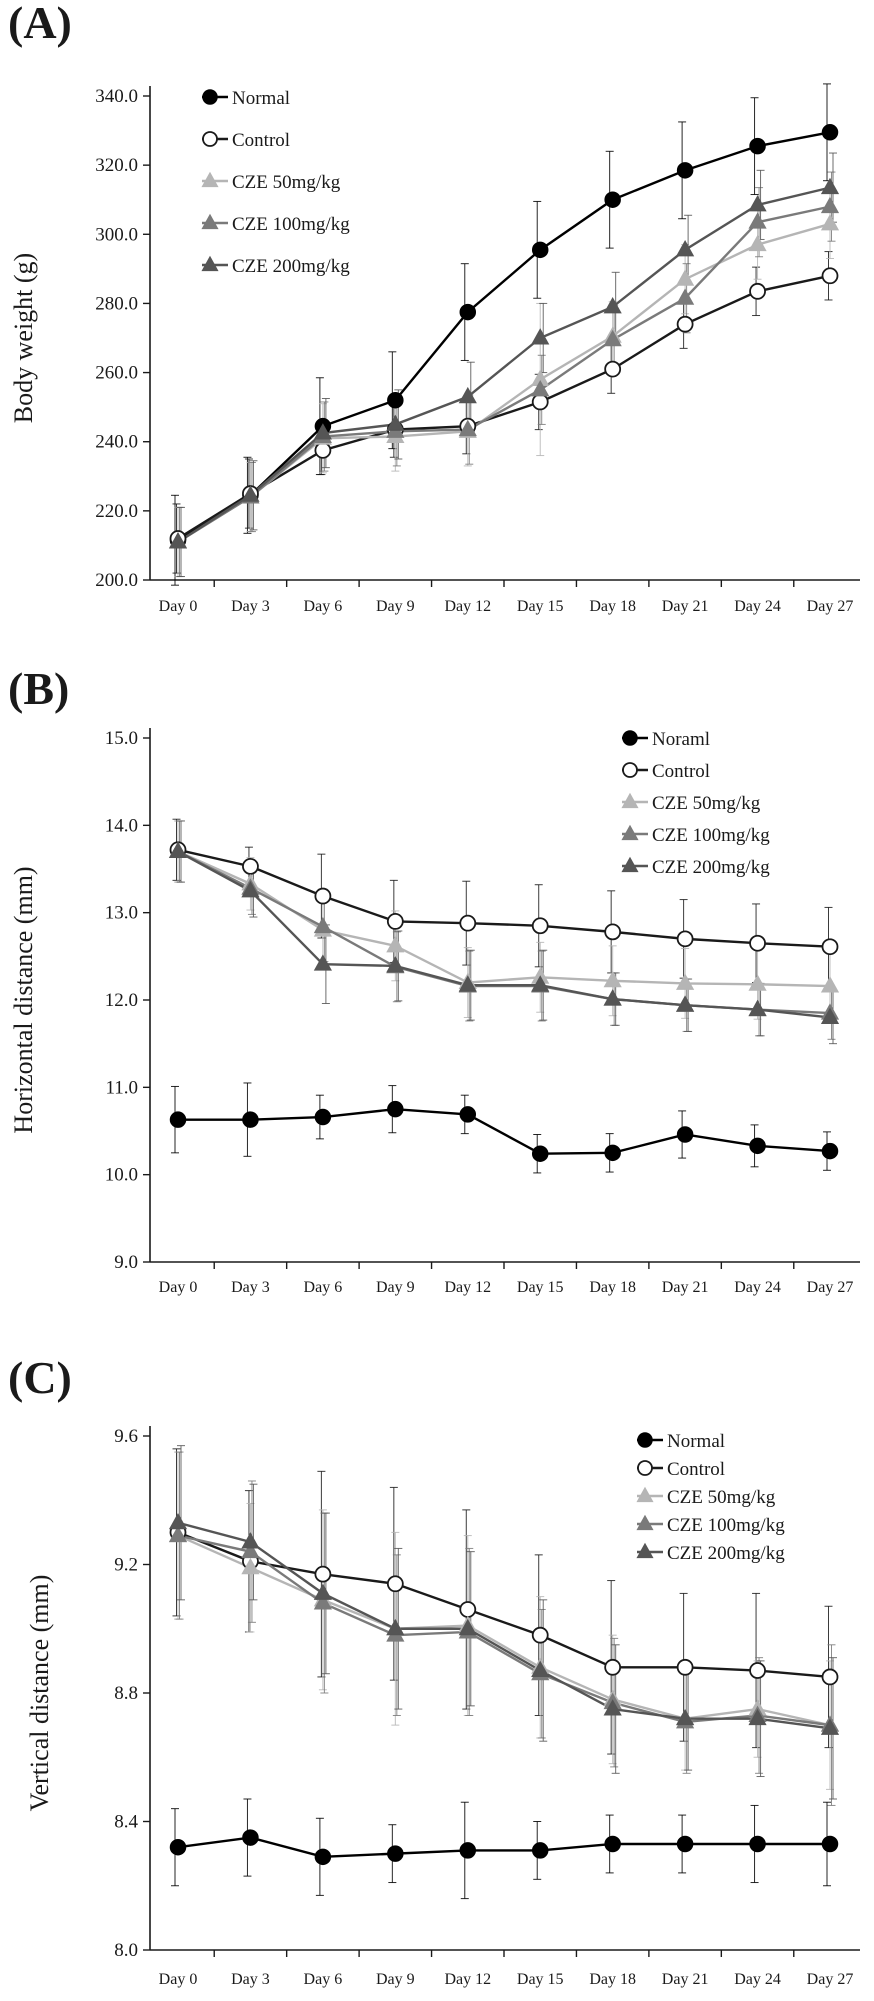  What do you see at coordinates (116, 96) in the screenshot?
I see `y-tick-label: 340.0` at bounding box center [116, 96].